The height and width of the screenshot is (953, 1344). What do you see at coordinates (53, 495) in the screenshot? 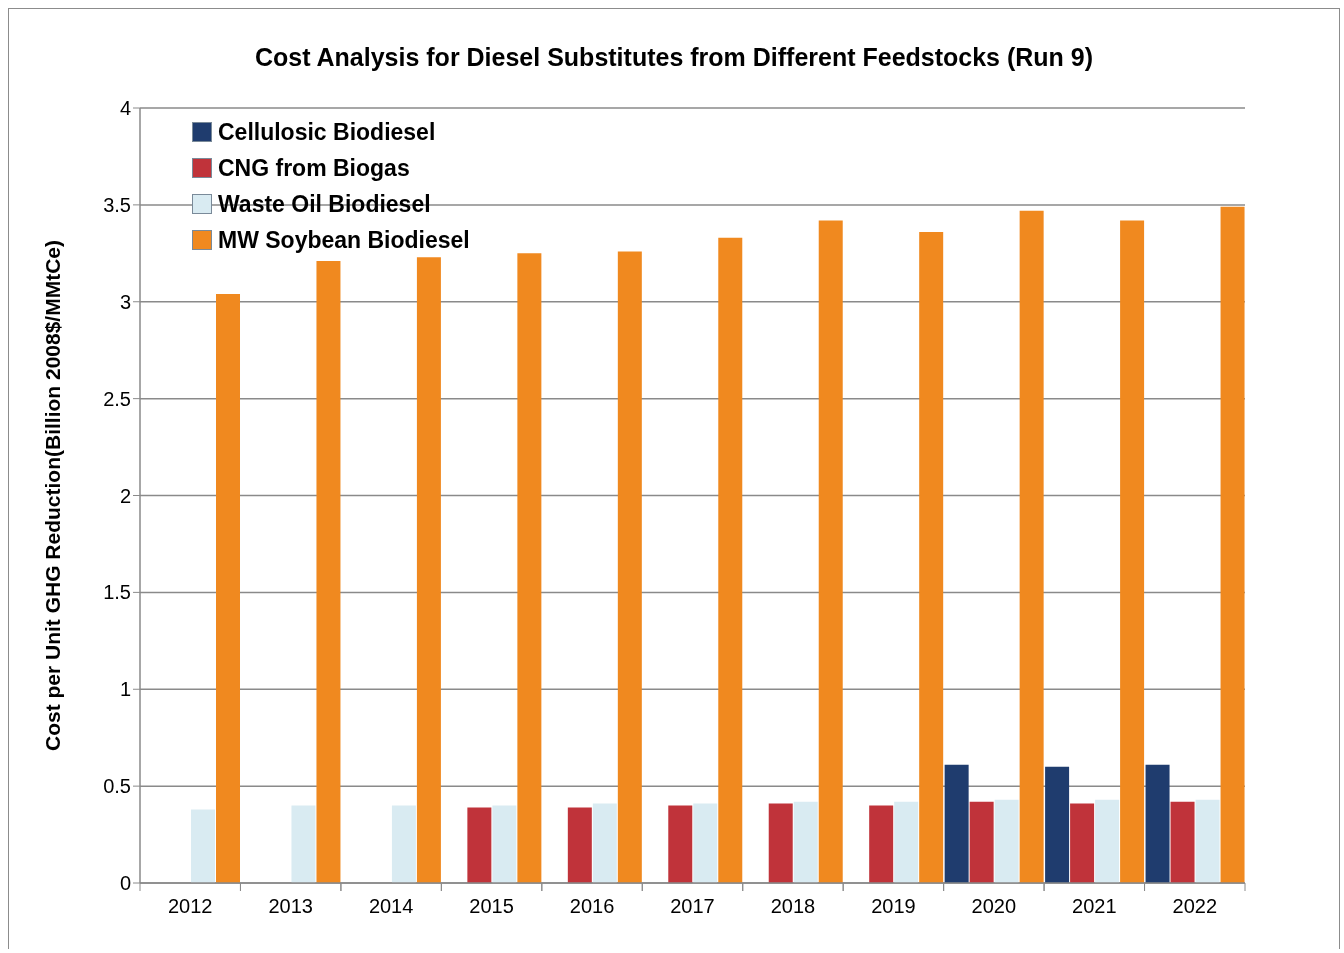
I see `y-axis-title: Cost per Unit GHG Reduction(Billion 2008$/MMtCe)` at bounding box center [53, 495].